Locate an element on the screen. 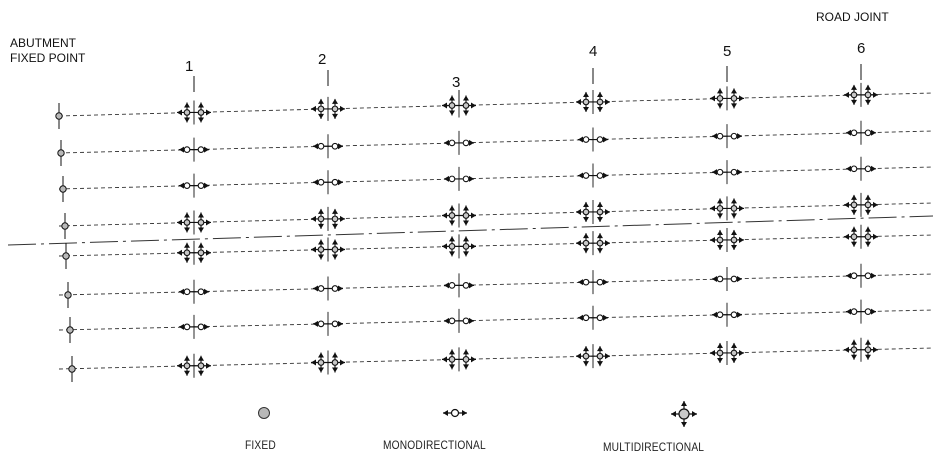 The width and height of the screenshot is (933, 459). monodirectional-bearing-r3-p4 is located at coordinates (593, 175).